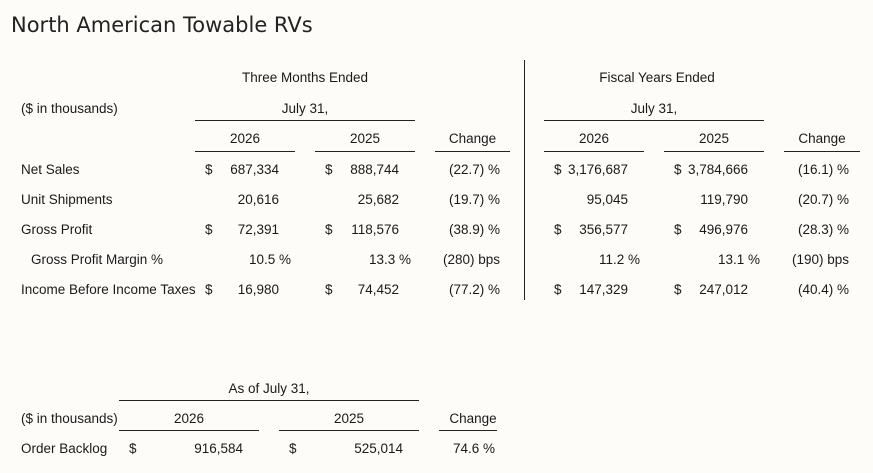 The height and width of the screenshot is (473, 873). What do you see at coordinates (717, 169) in the screenshot?
I see `value-cell: 3,784,666` at bounding box center [717, 169].